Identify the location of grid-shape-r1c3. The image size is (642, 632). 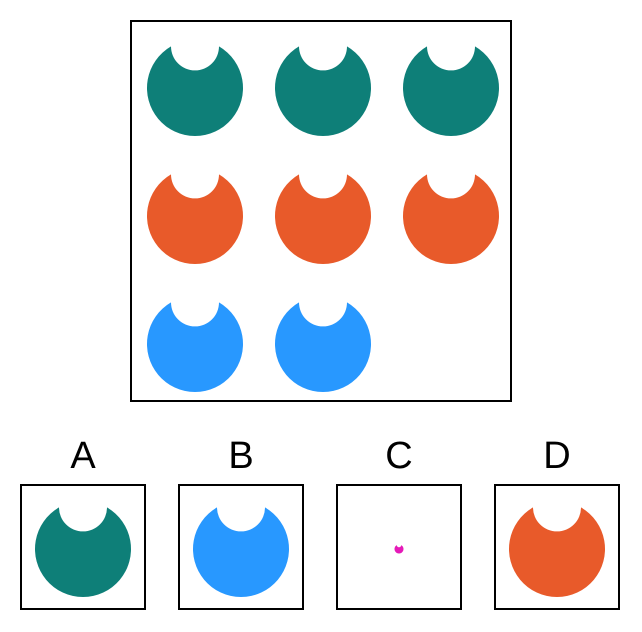
(451, 91).